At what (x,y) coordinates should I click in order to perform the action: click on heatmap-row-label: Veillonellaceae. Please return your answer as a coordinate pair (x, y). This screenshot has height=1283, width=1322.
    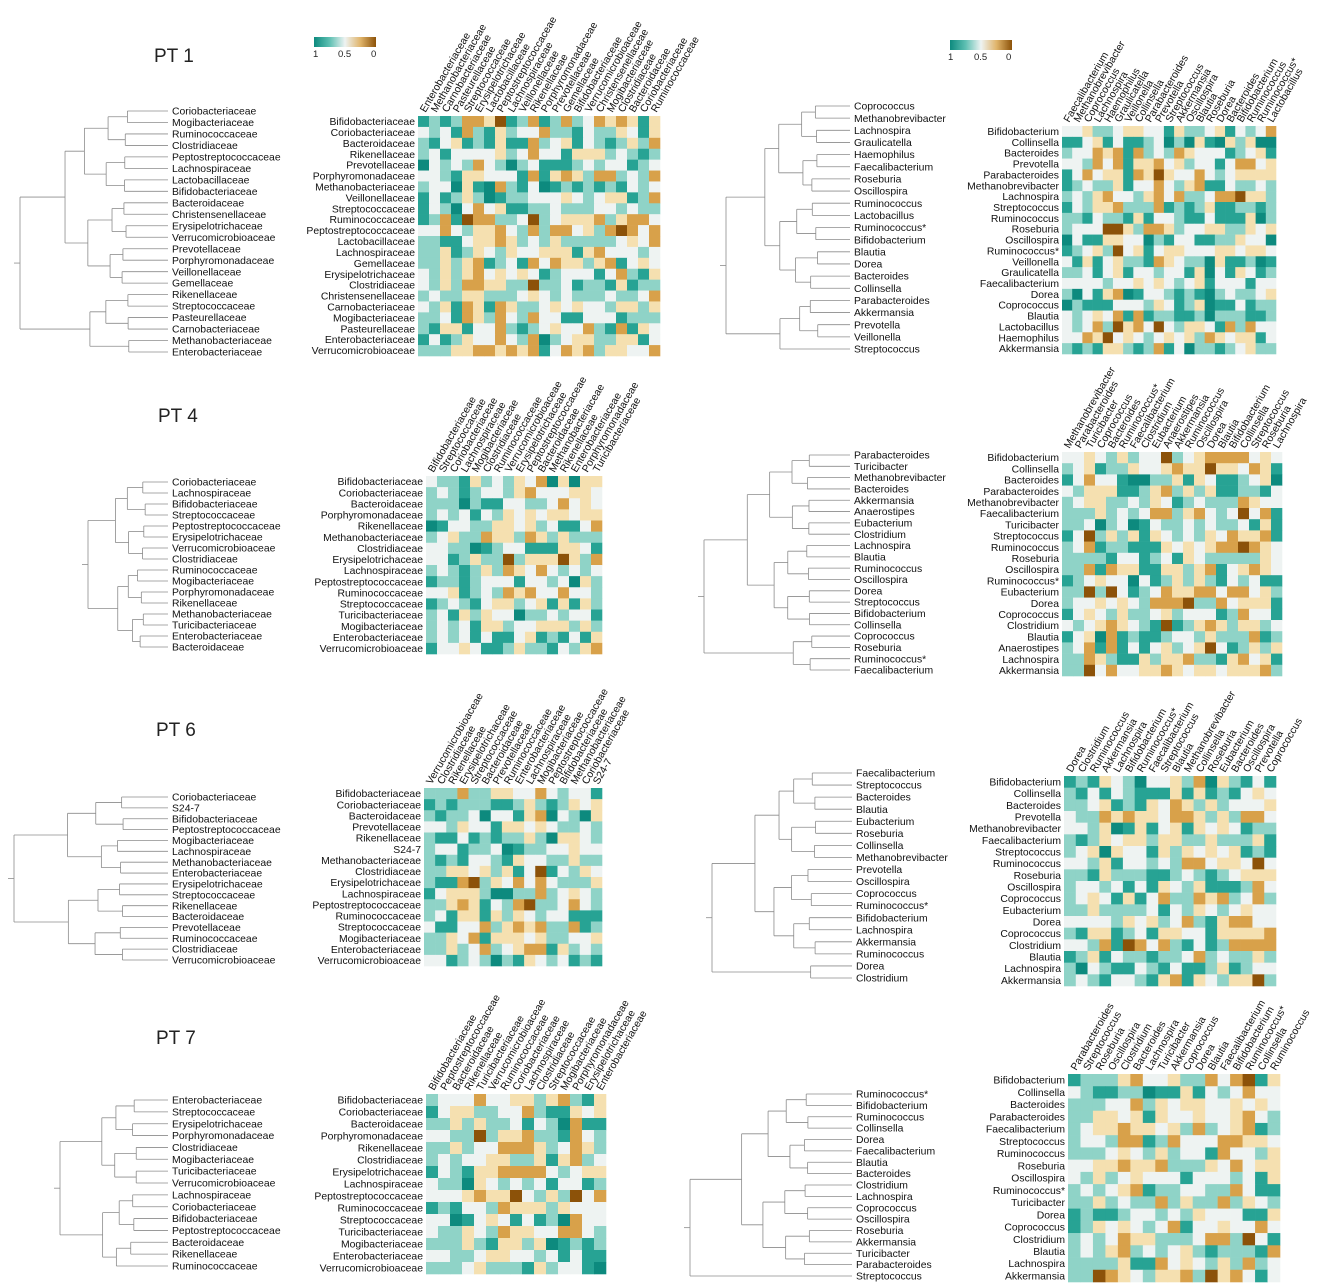
    Looking at the image, I should click on (381, 198).